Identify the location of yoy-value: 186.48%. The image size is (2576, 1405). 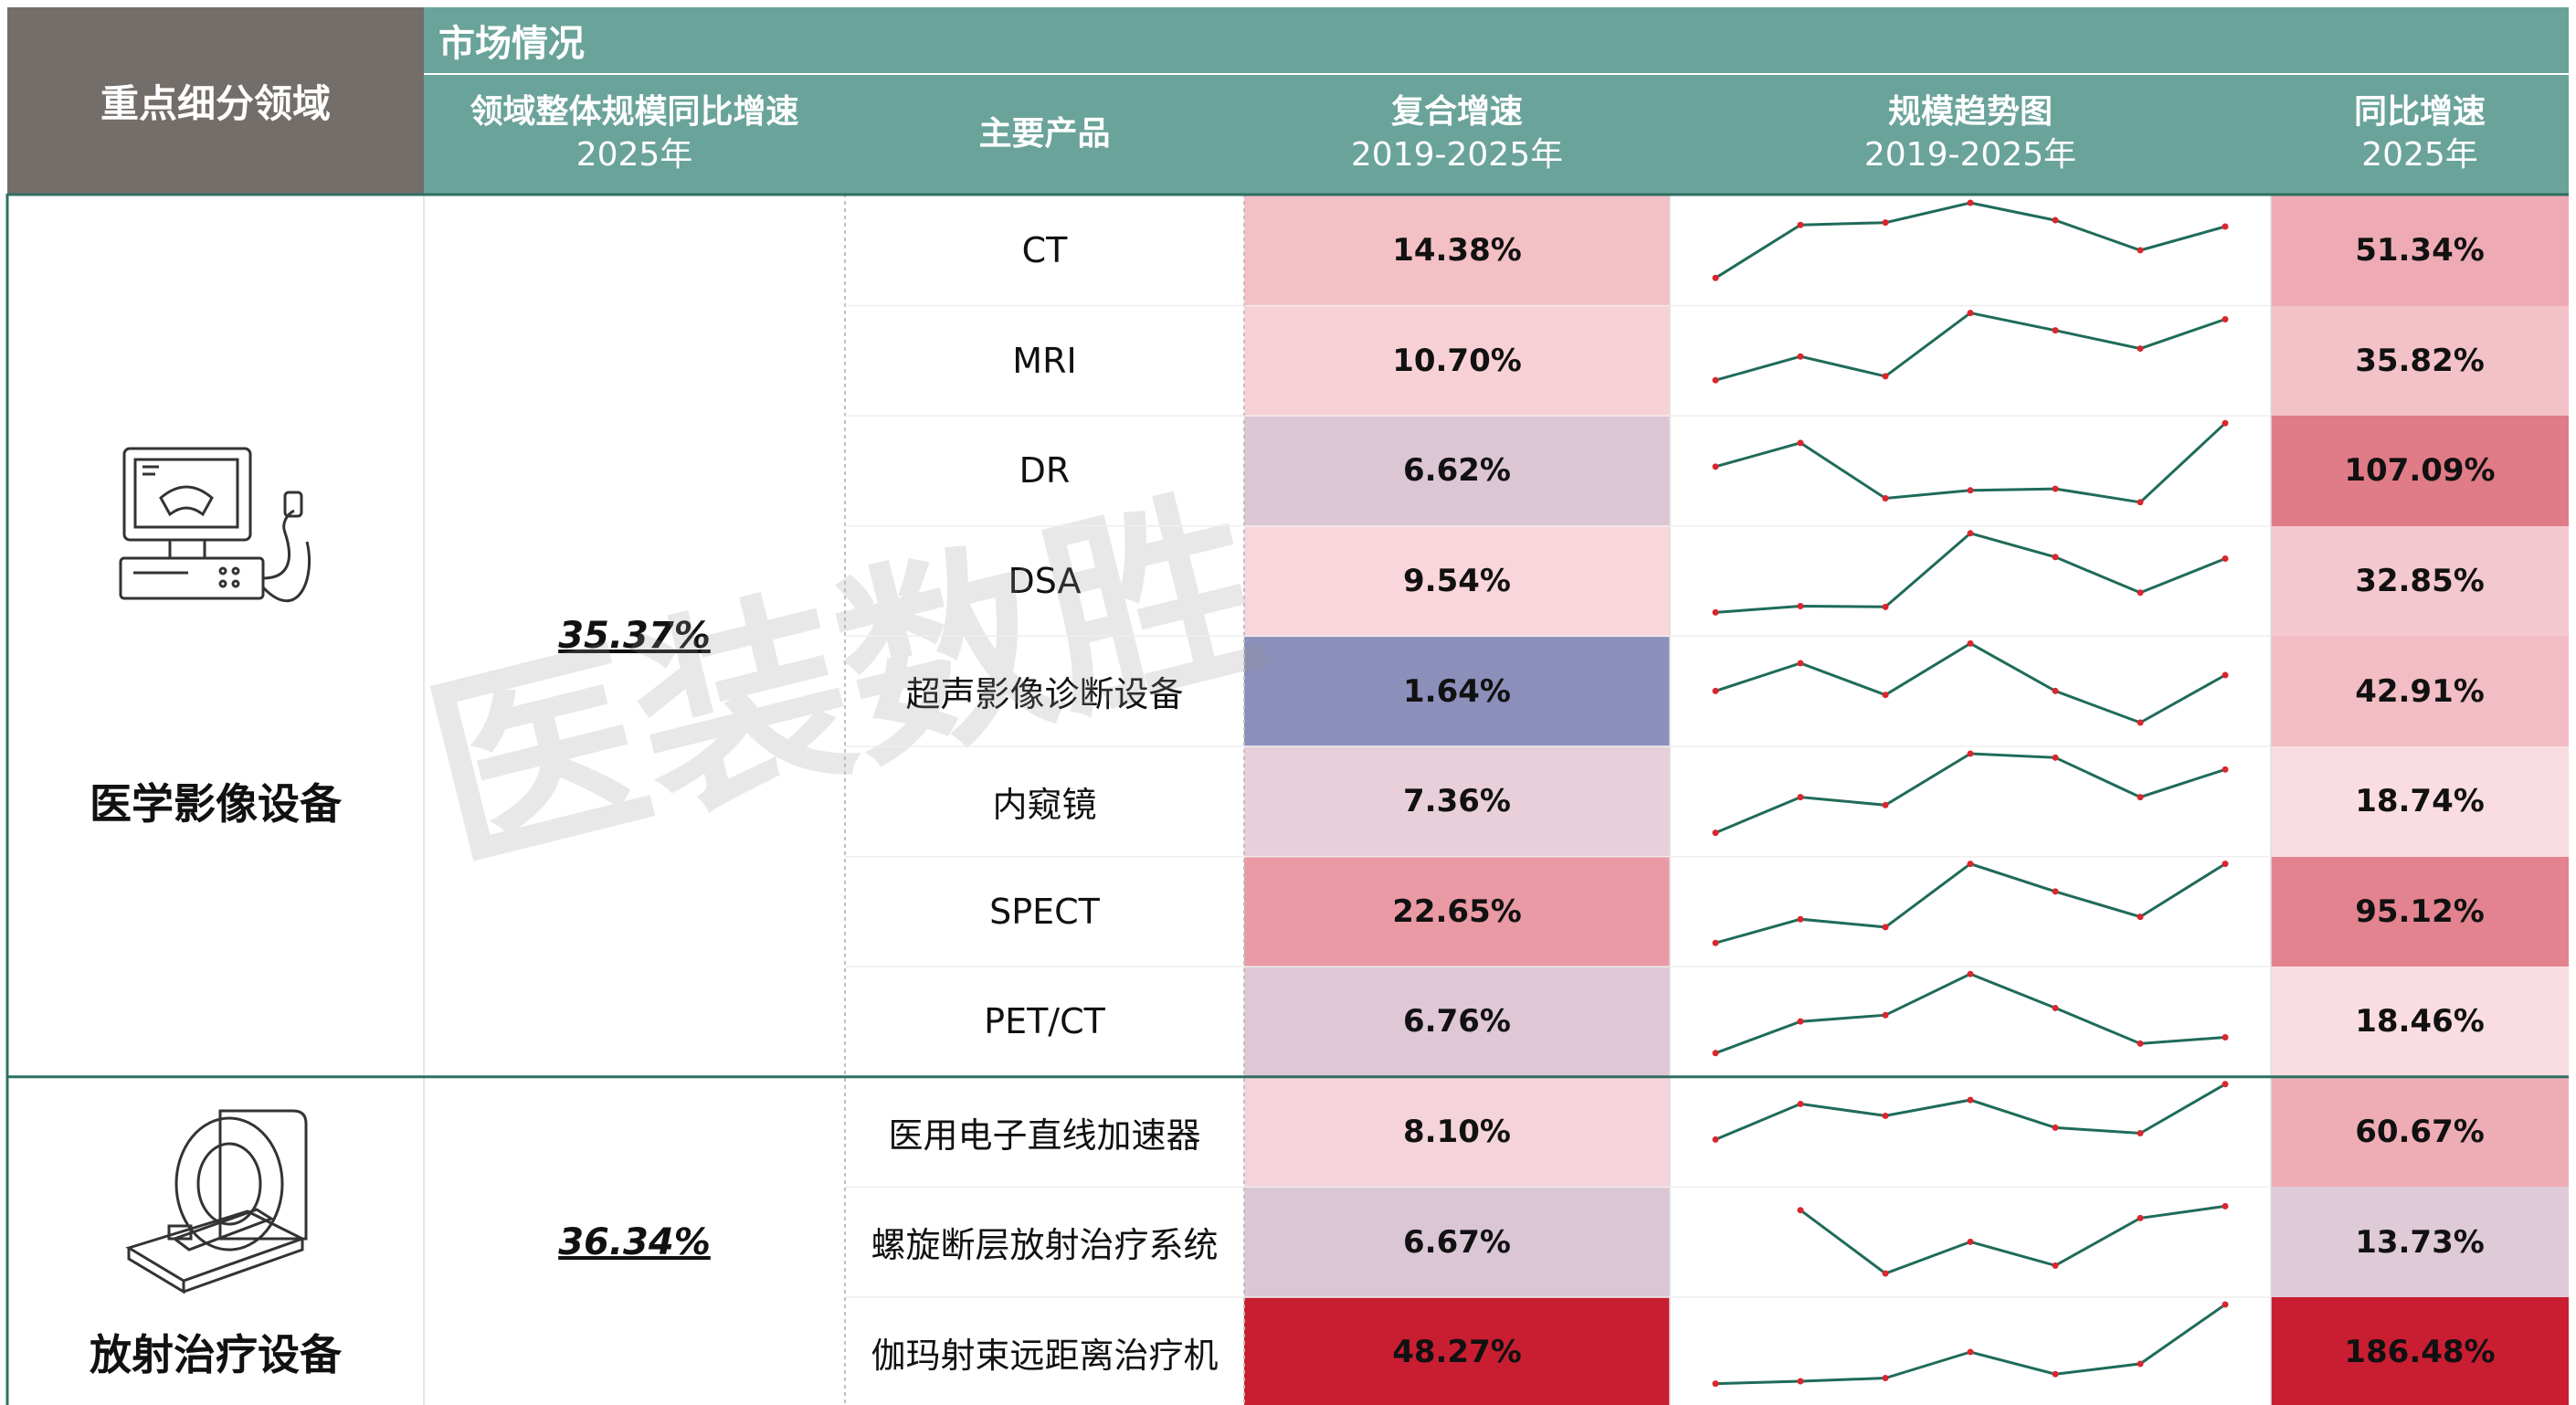
(2420, 1352).